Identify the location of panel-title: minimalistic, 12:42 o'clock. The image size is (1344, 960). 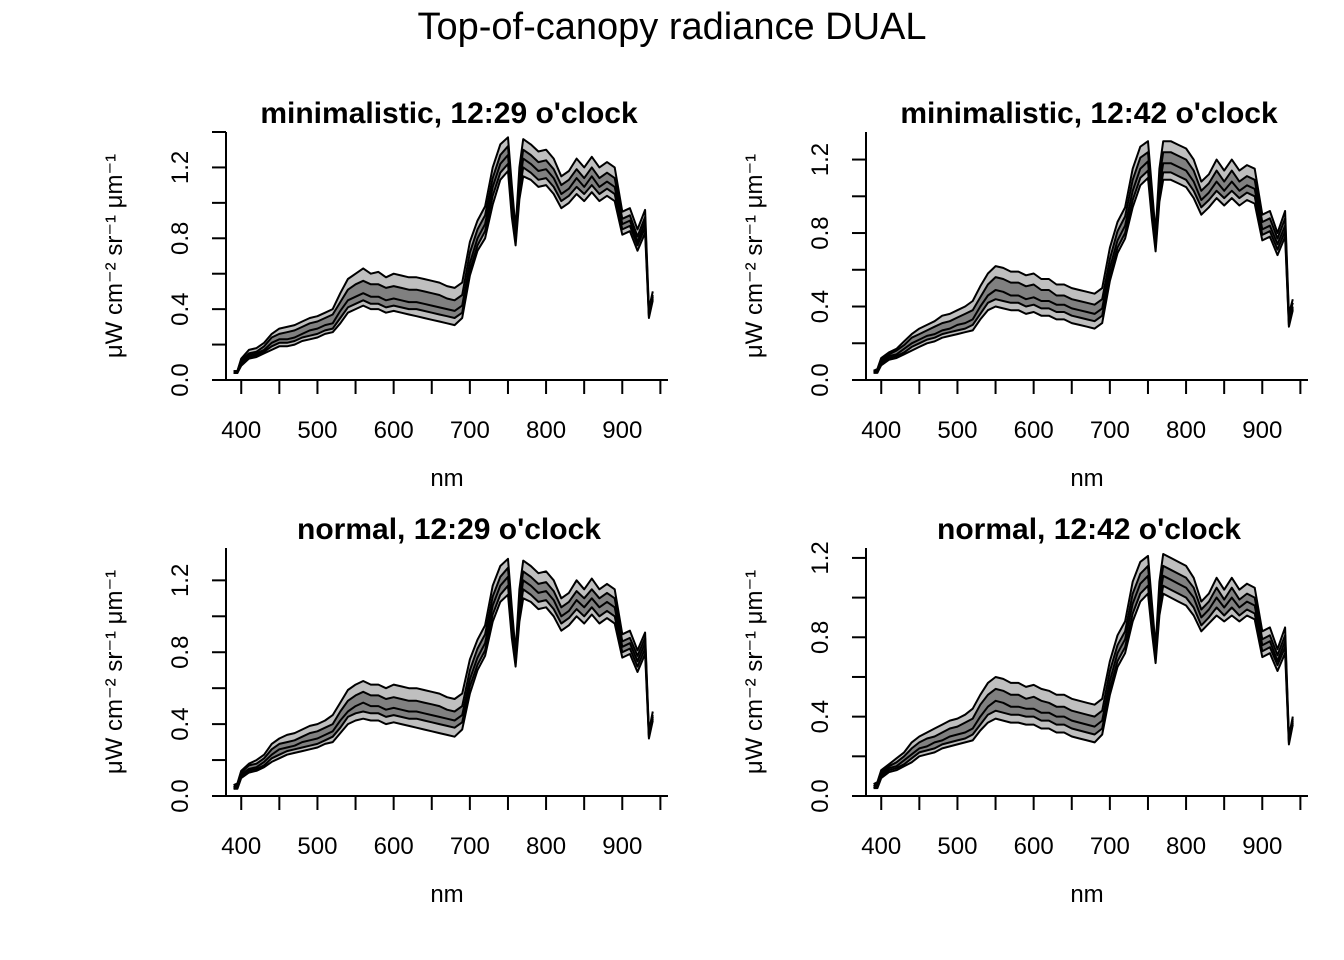
(1089, 113).